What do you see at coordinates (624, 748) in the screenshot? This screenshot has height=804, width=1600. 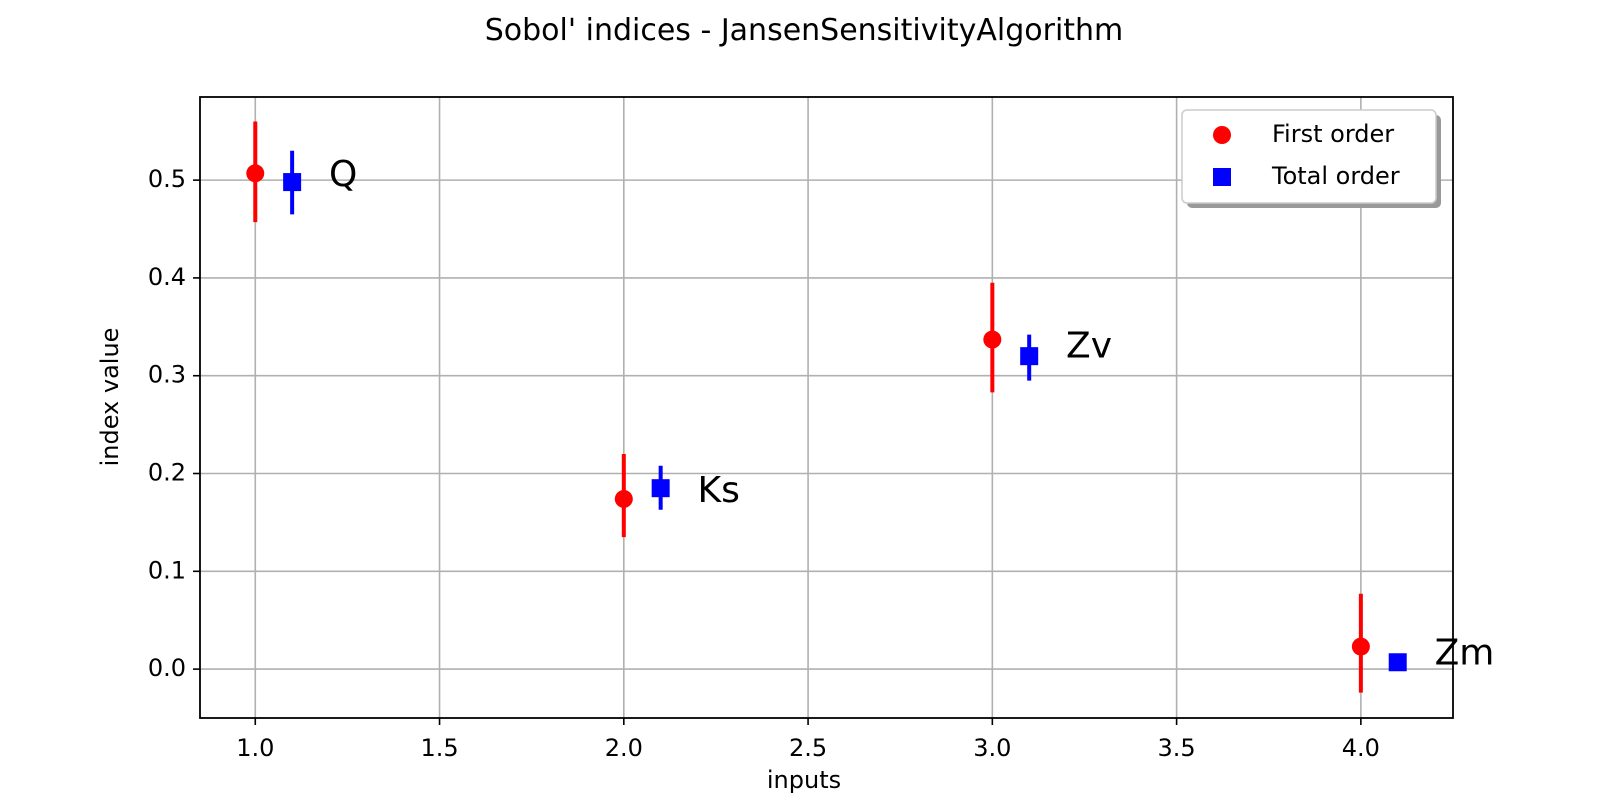 I see `x-tick-label: 2.0` at bounding box center [624, 748].